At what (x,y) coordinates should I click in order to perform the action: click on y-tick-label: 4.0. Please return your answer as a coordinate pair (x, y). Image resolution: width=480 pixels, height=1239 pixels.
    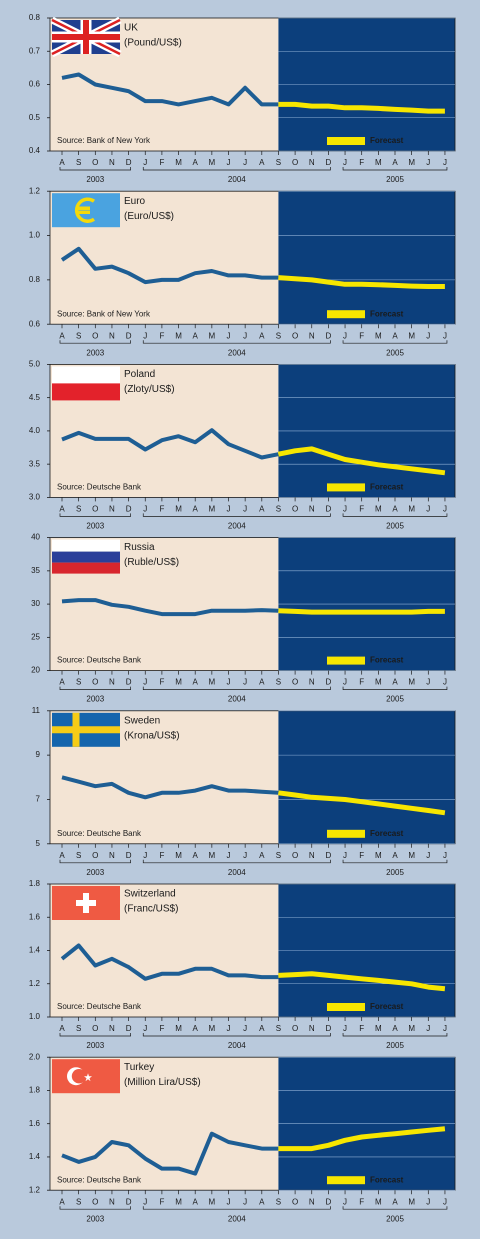
    Looking at the image, I should click on (35, 430).